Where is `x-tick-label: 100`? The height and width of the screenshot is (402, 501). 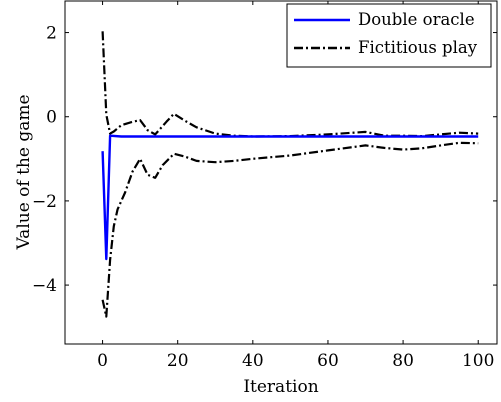 x-tick-label: 100 is located at coordinates (478, 361).